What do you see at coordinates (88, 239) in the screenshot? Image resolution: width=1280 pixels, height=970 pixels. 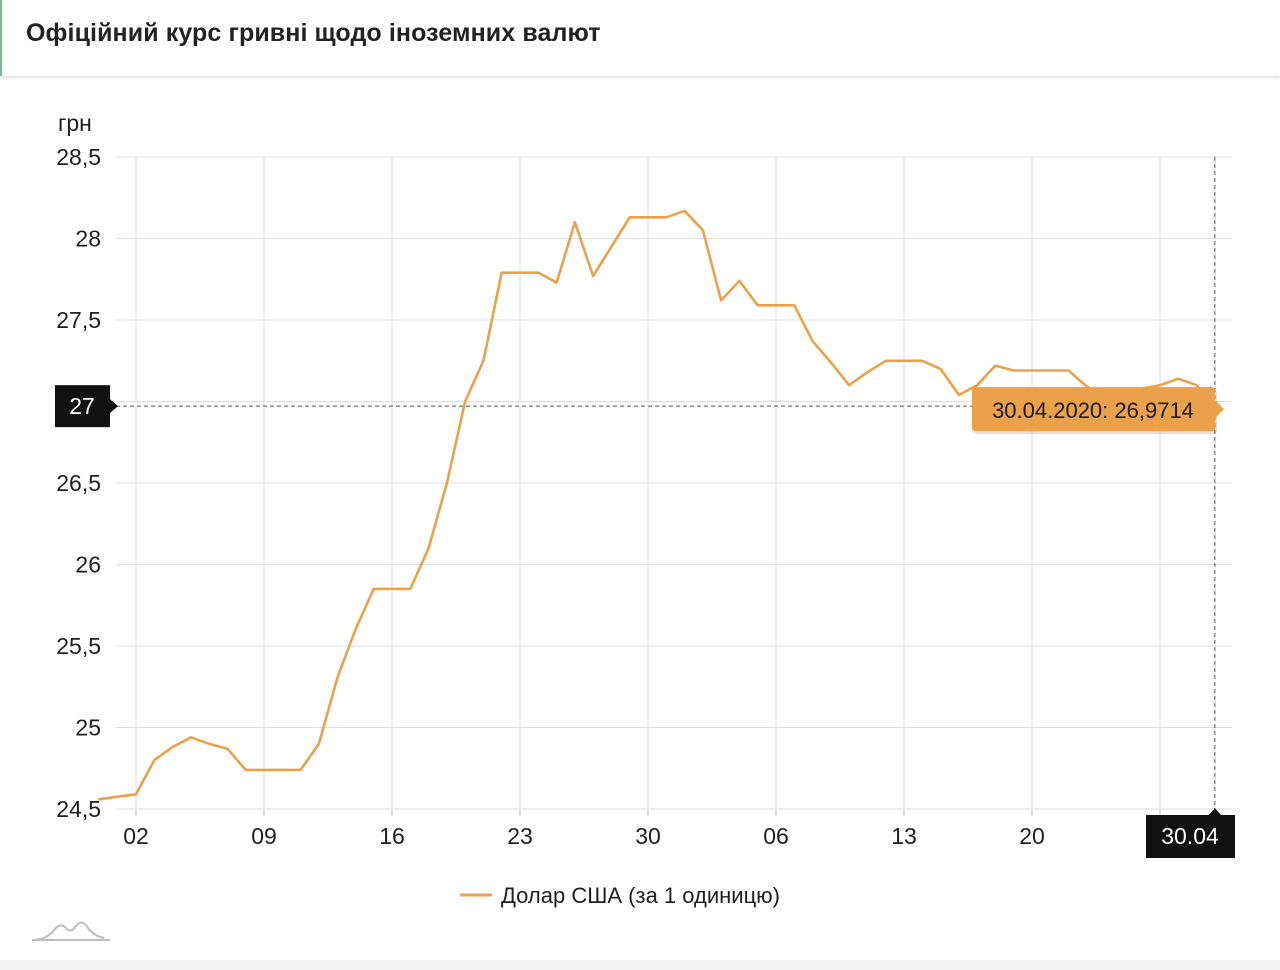 I see `y-tick-label: 28` at bounding box center [88, 239].